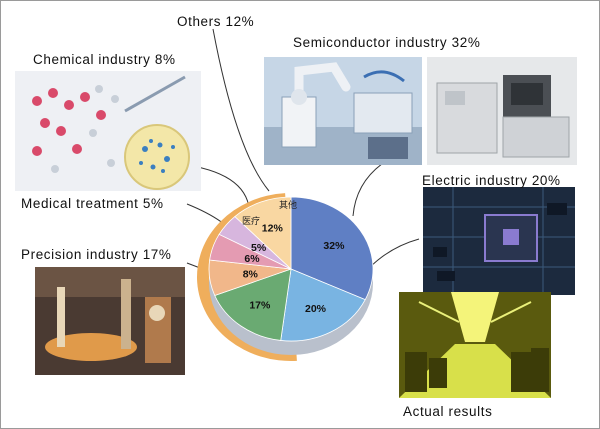 The image size is (600, 429). Describe the element at coordinates (251, 221) in the screenshot. I see `medical-cn-label: 医疗` at that location.